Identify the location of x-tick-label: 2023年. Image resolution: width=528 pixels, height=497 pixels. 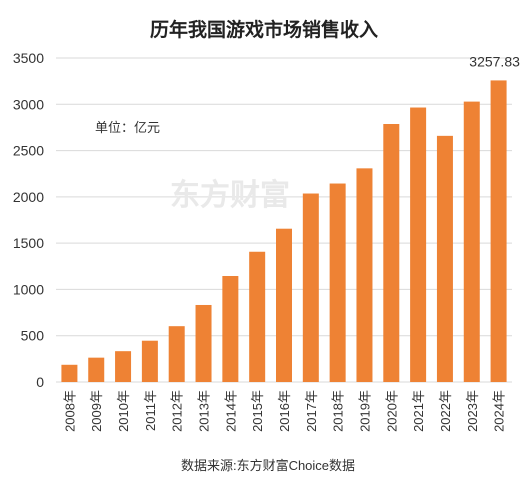
(472, 411).